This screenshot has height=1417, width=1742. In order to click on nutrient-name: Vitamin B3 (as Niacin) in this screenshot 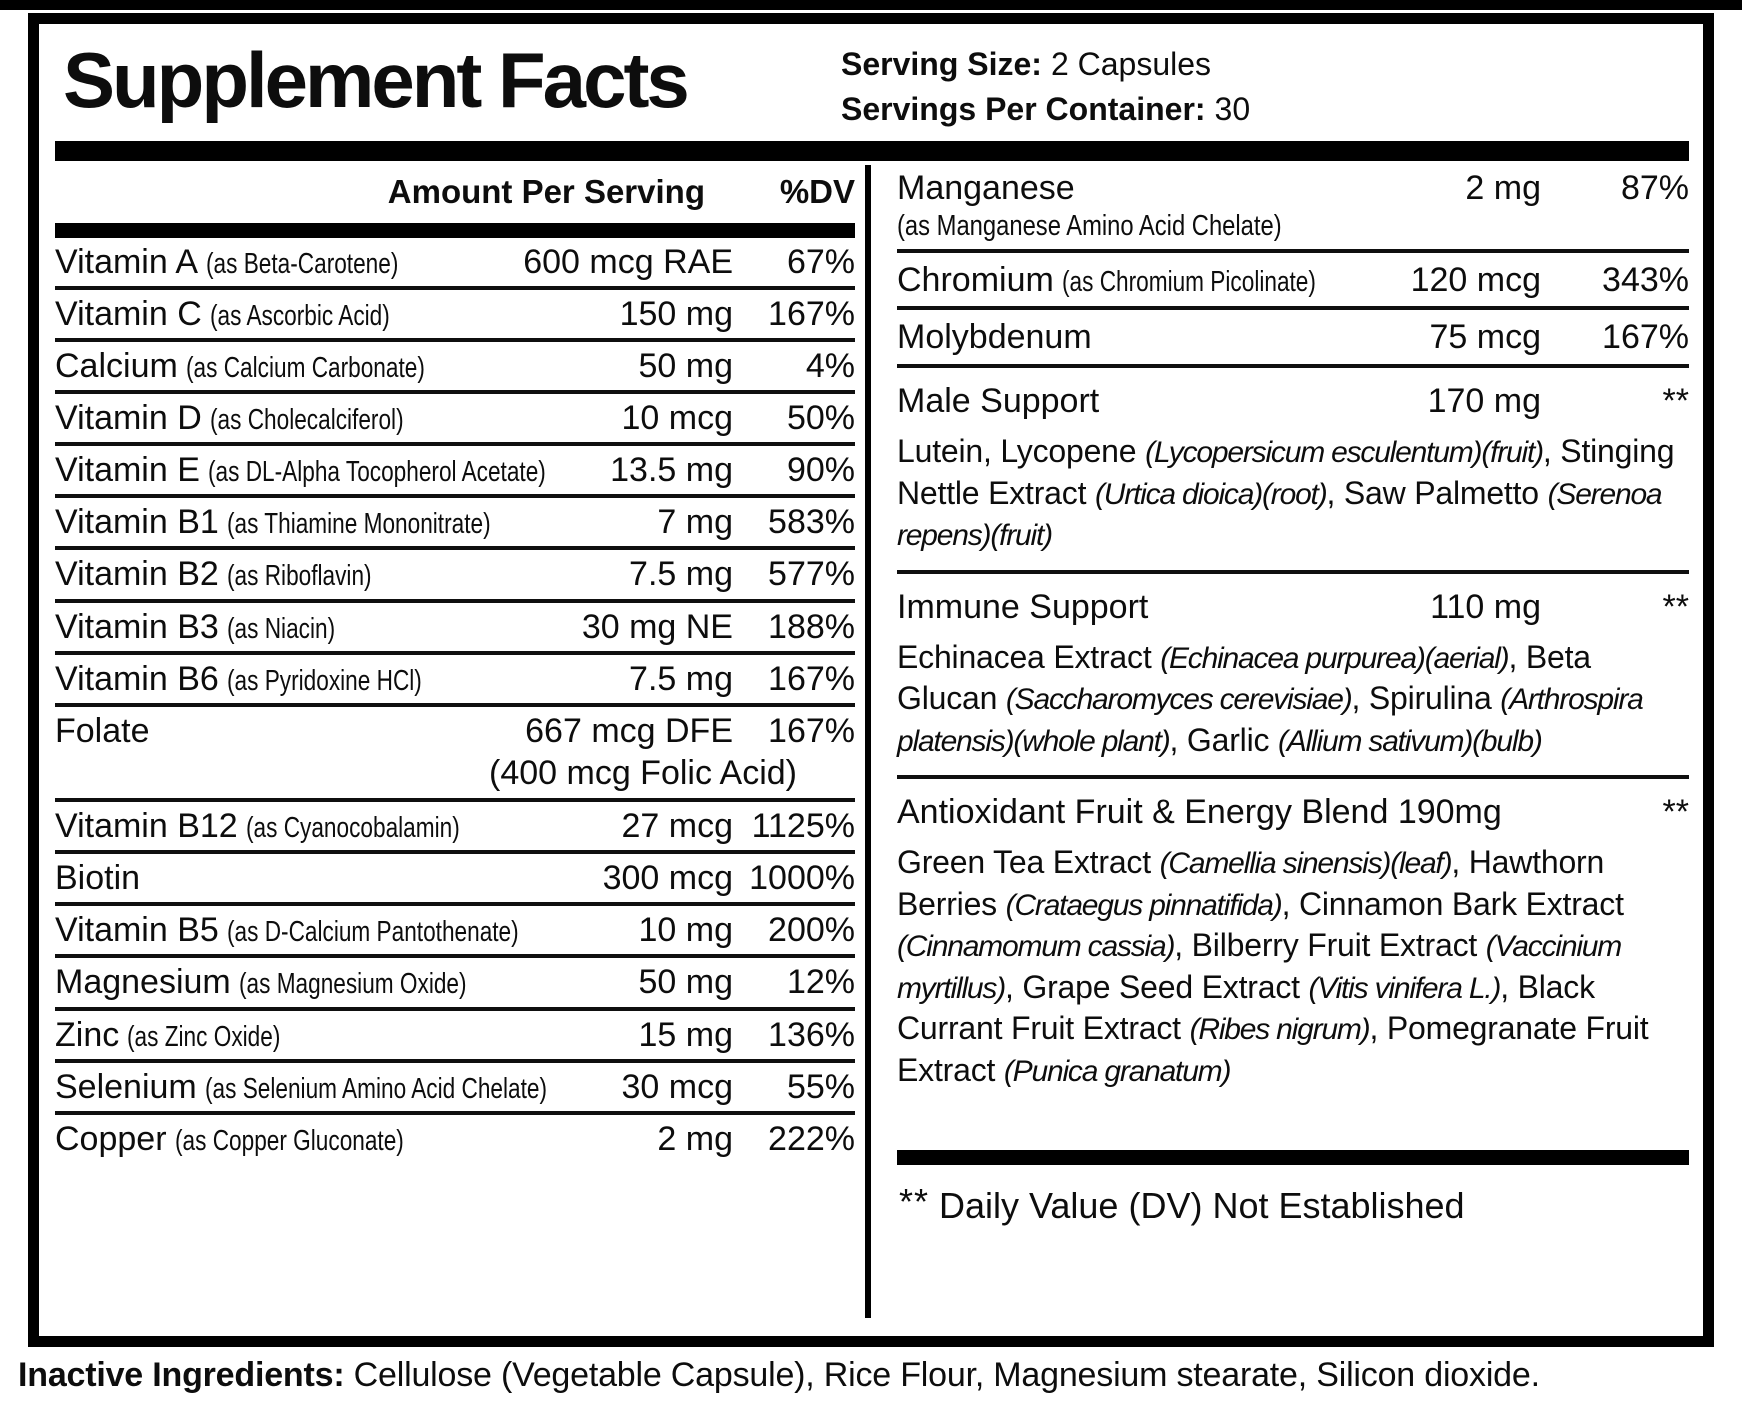, I will do `click(289, 627)`.